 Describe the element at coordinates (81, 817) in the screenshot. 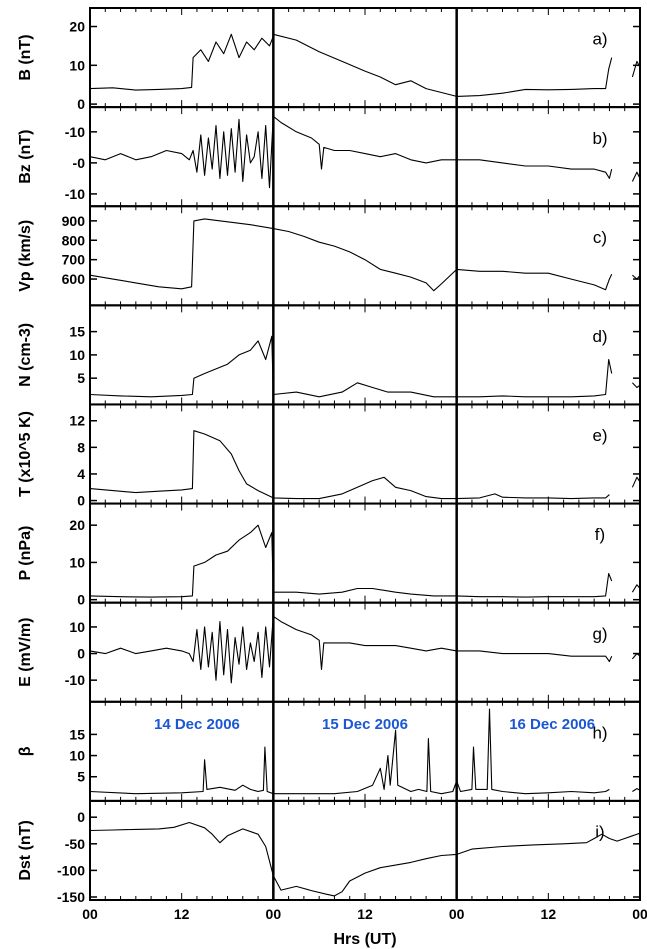

I see `y-tick-label-Dst-3: 0` at that location.